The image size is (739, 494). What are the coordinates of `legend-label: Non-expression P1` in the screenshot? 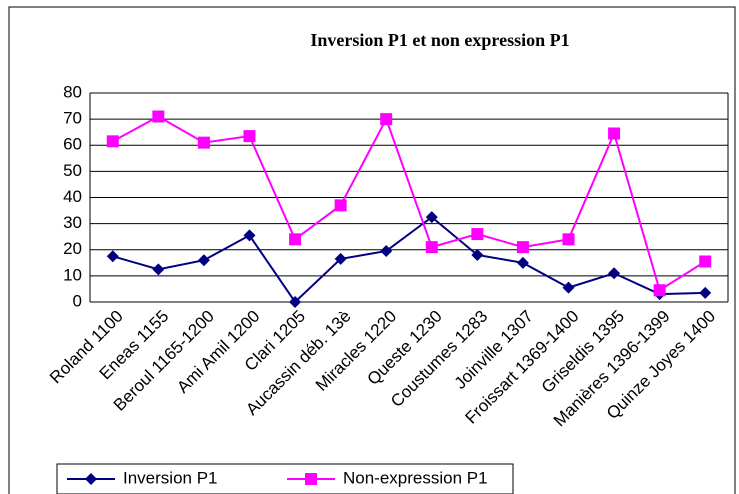 It's located at (415, 477).